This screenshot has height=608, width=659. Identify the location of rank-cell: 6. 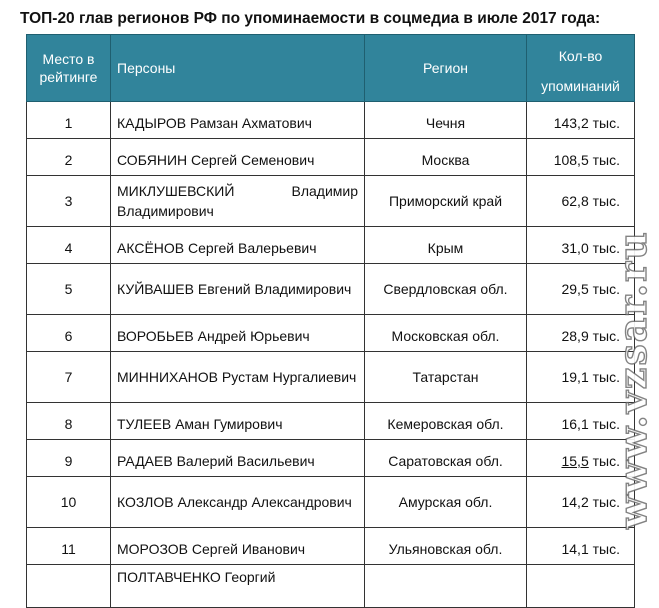
(68, 333).